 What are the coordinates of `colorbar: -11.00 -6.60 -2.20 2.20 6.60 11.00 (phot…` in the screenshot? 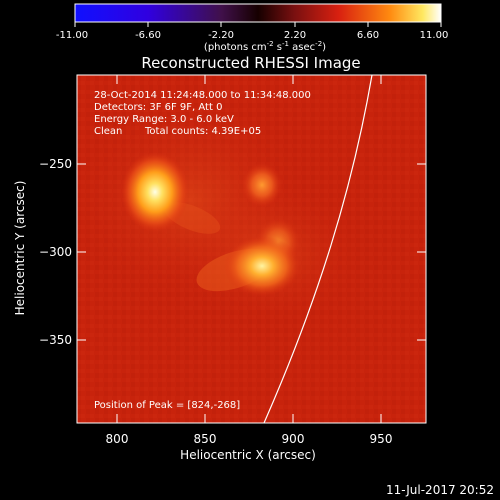 It's located at (252, 28).